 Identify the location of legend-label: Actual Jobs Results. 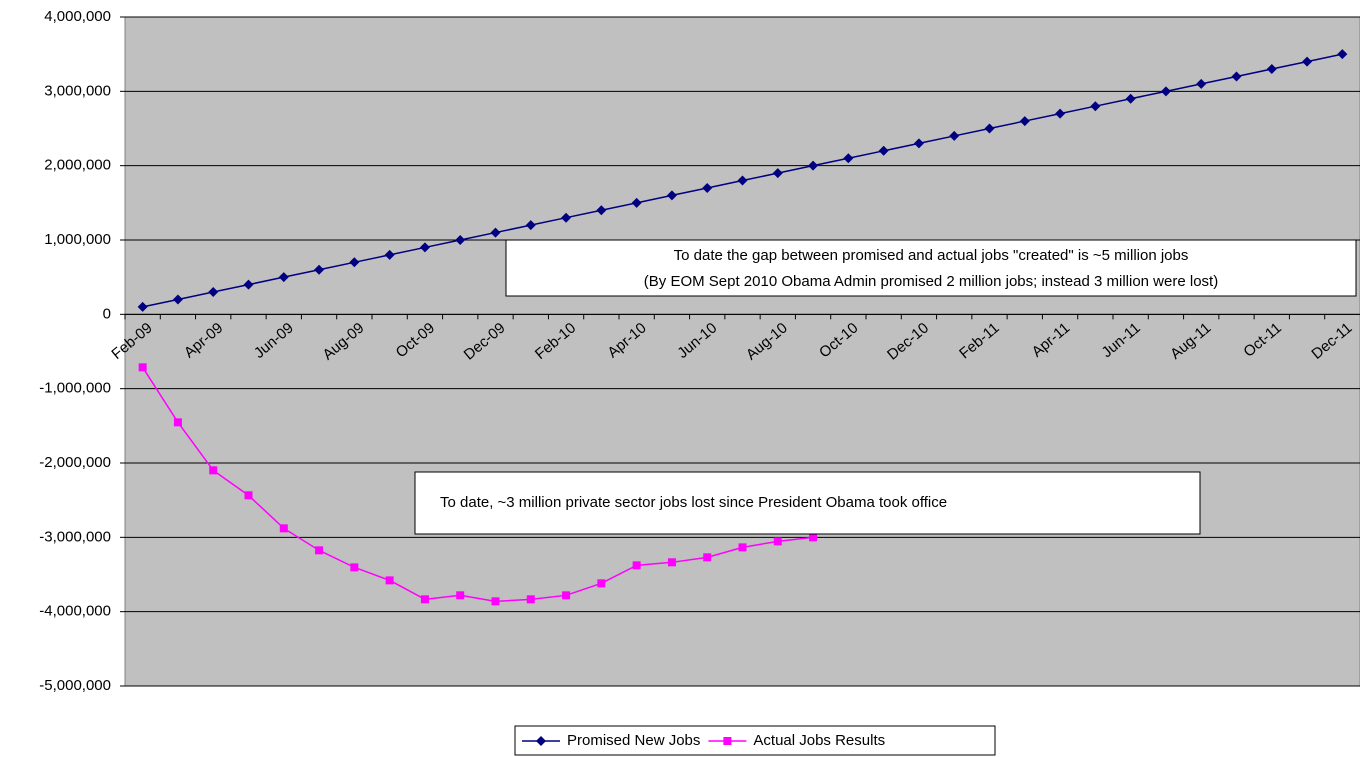
(819, 740).